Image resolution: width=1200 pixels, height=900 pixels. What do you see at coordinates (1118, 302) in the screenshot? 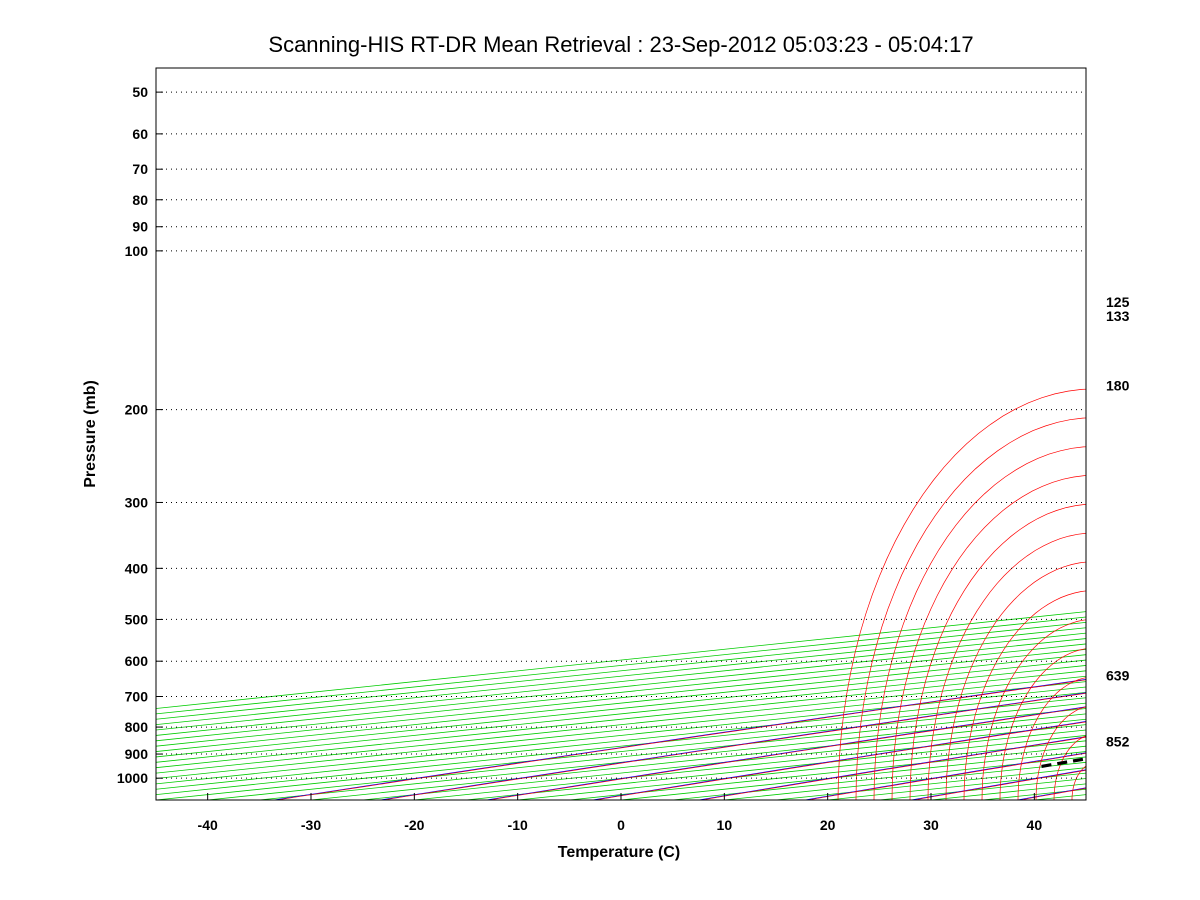
I see `level-annotation: 125` at bounding box center [1118, 302].